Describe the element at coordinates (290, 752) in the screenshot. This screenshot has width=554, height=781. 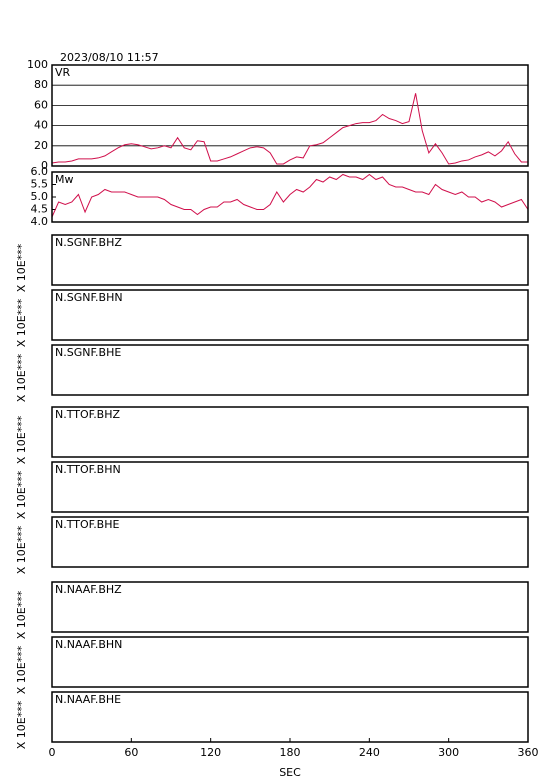
I see `x-tick-label: 180` at that location.